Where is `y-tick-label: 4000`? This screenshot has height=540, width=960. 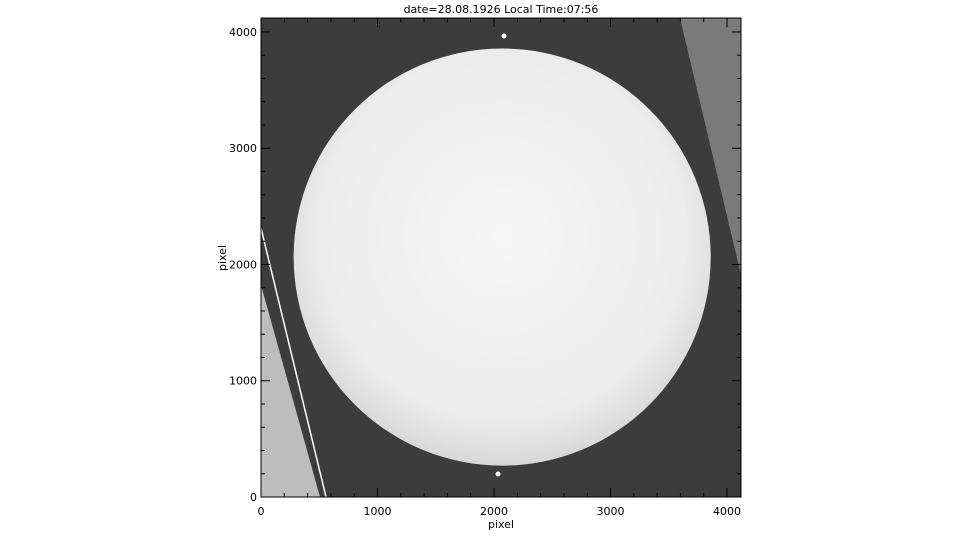 y-tick-label: 4000 is located at coordinates (243, 32).